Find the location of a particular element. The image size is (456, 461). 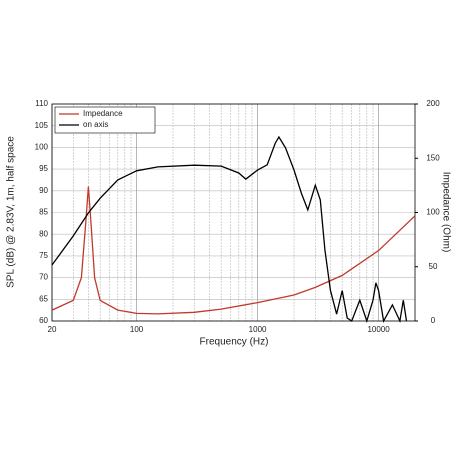

y2-tick-label: 50 is located at coordinates (433, 266).